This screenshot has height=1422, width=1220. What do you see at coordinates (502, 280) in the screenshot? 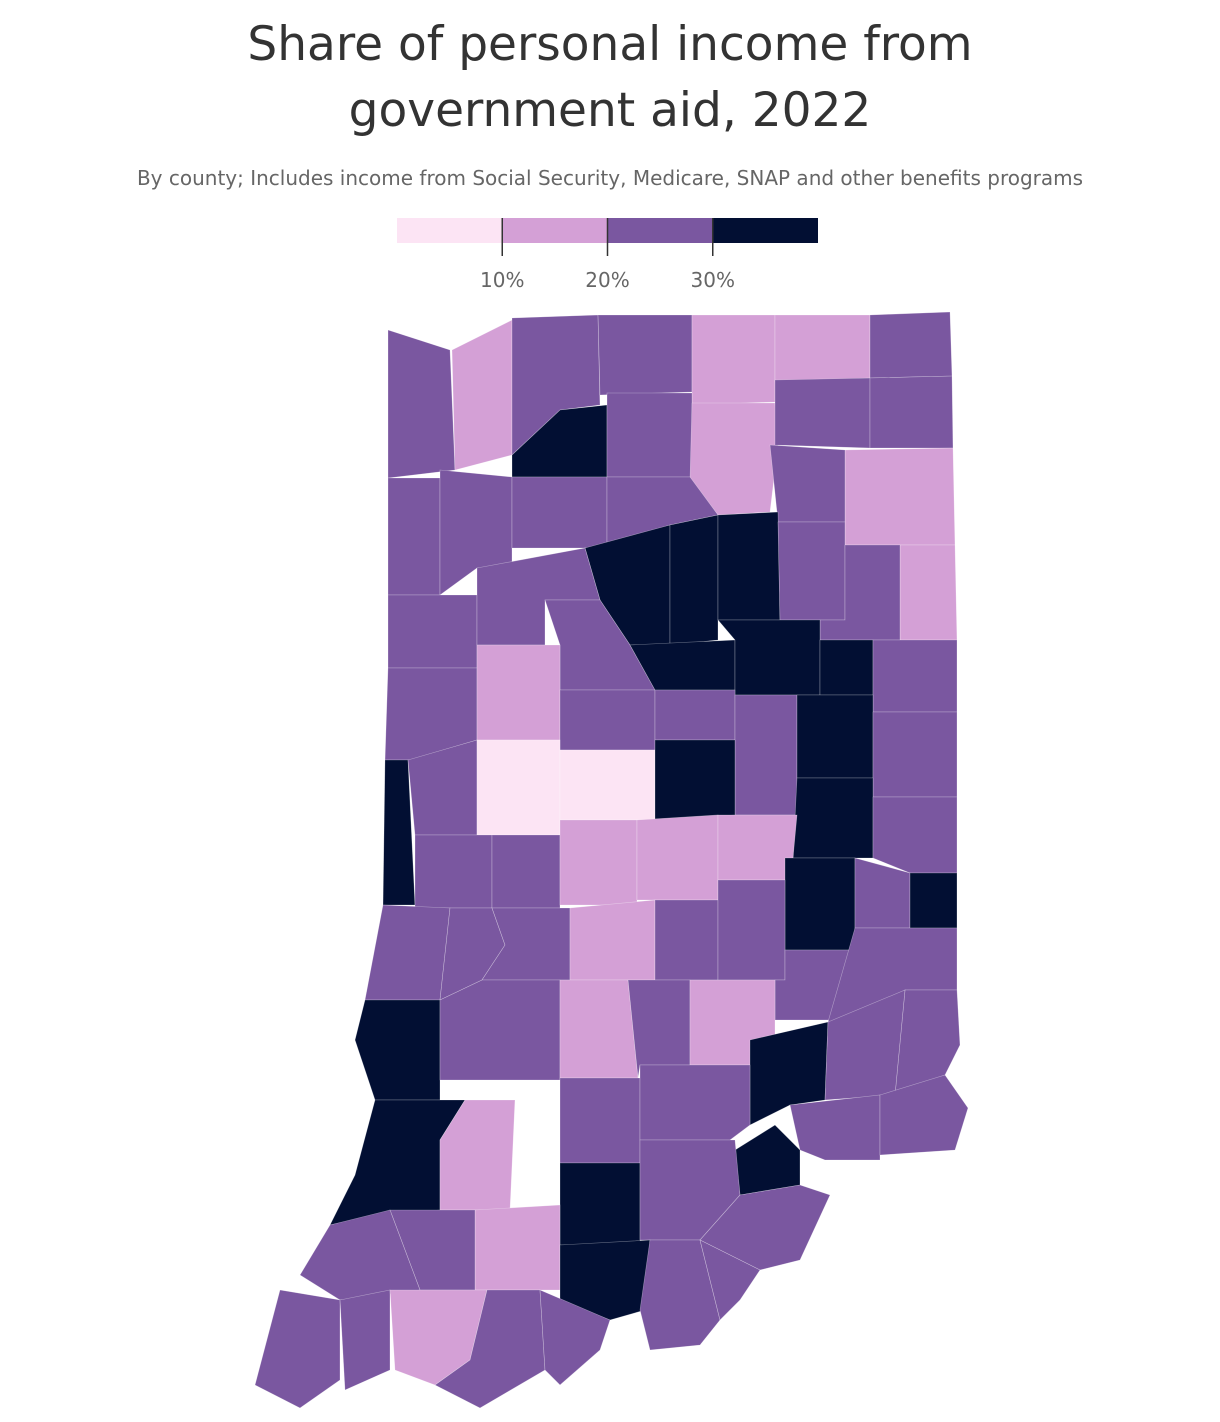
I see `legend-tick-label: 10%` at bounding box center [502, 280].